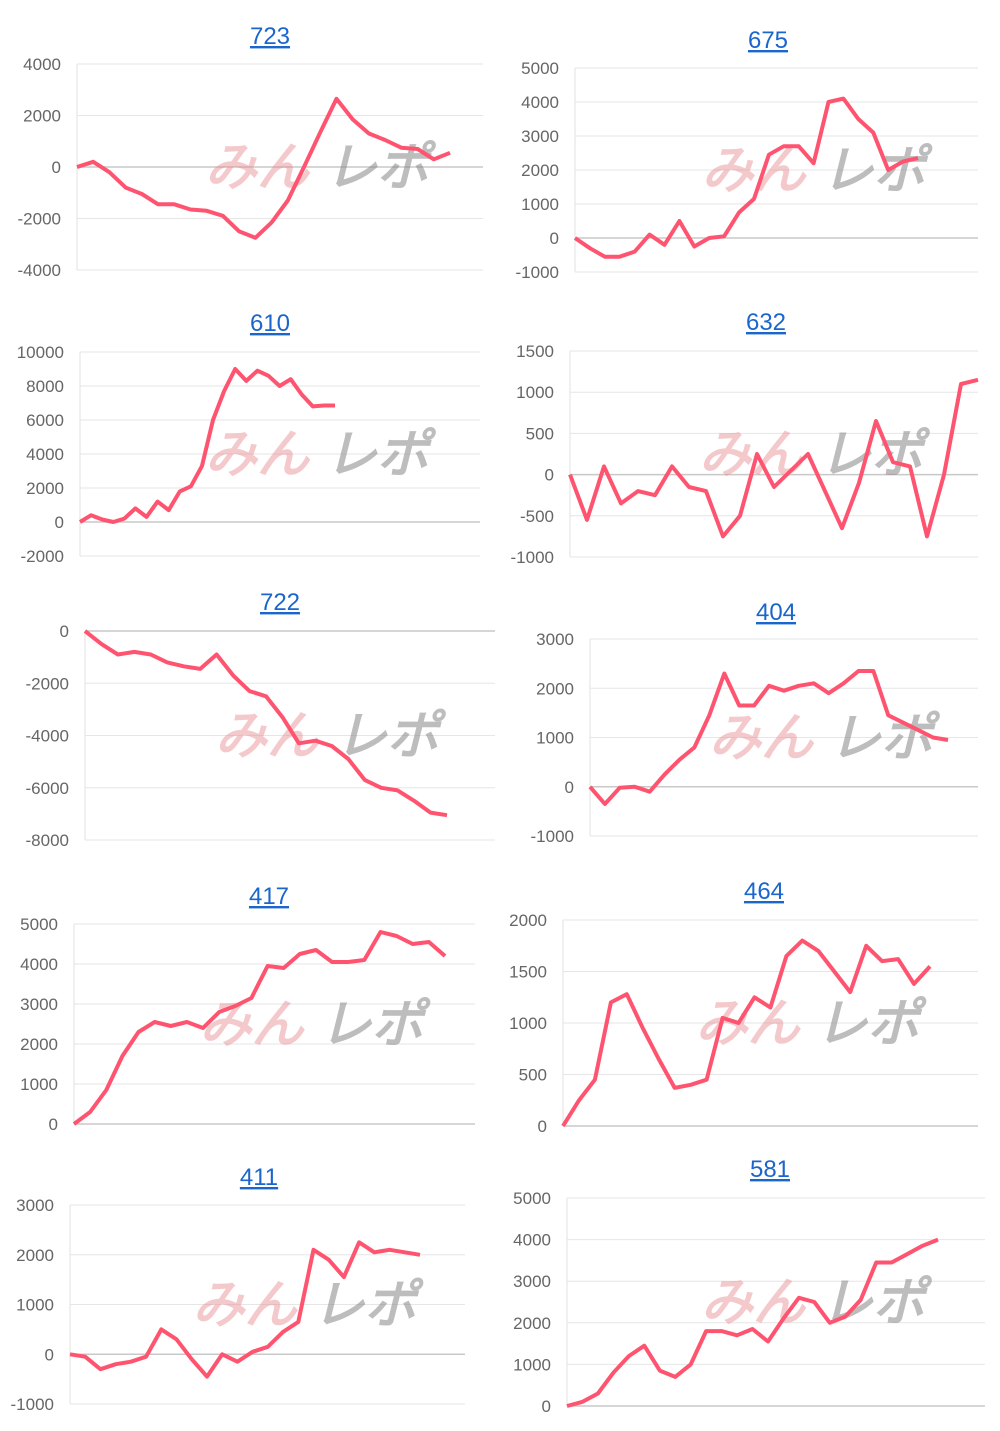 This screenshot has height=1431, width=1000. I want to click on chart-title-link: 610, so click(270, 323).